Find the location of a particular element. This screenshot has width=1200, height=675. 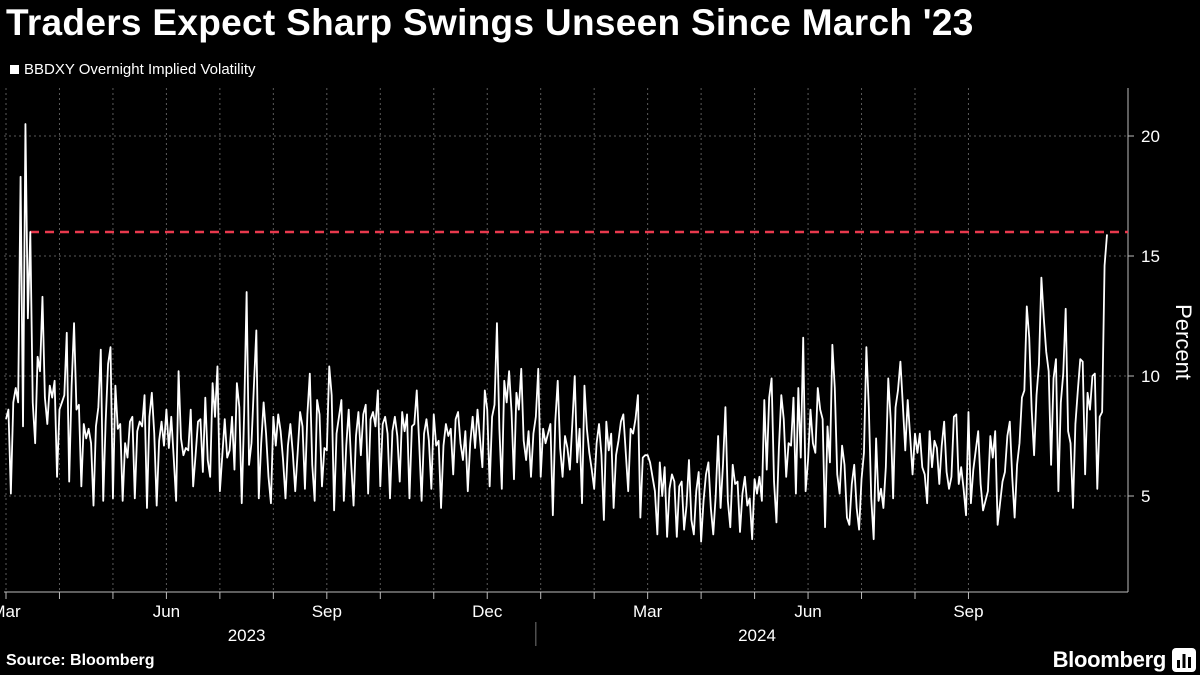

y-tick-label: 10 is located at coordinates (1150, 376).